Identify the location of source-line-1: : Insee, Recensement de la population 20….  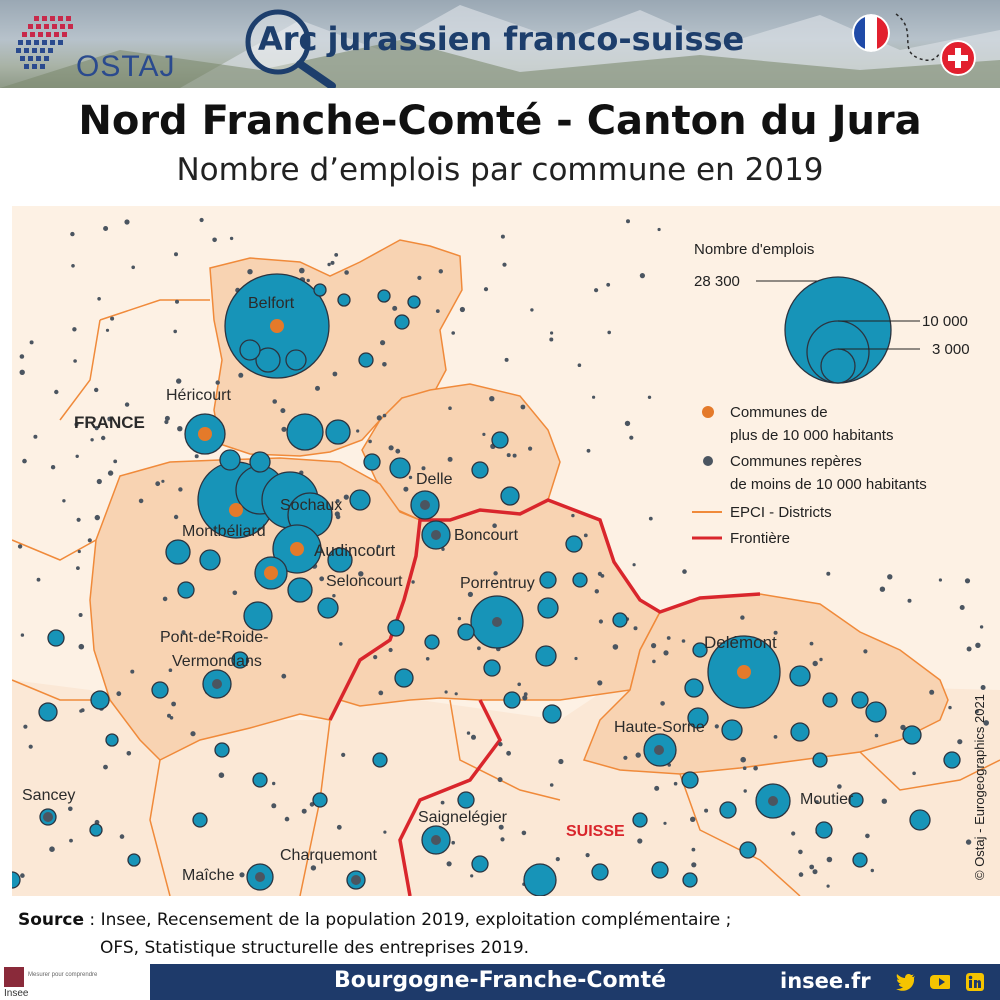
(408, 920).